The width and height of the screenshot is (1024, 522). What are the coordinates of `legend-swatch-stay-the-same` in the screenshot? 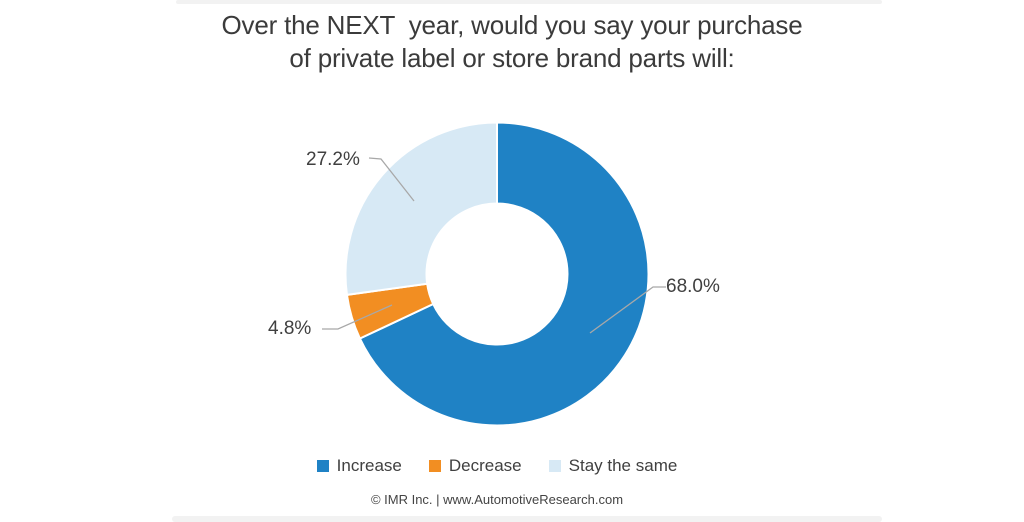 It's located at (554, 466).